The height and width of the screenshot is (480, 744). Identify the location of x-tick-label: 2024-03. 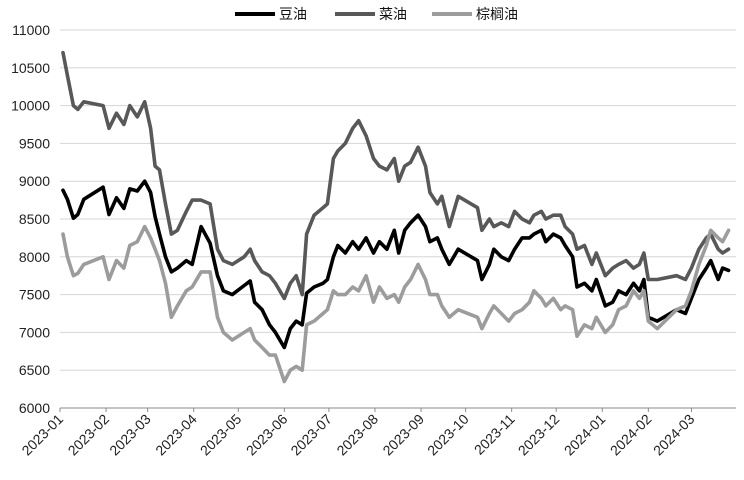
(674, 435).